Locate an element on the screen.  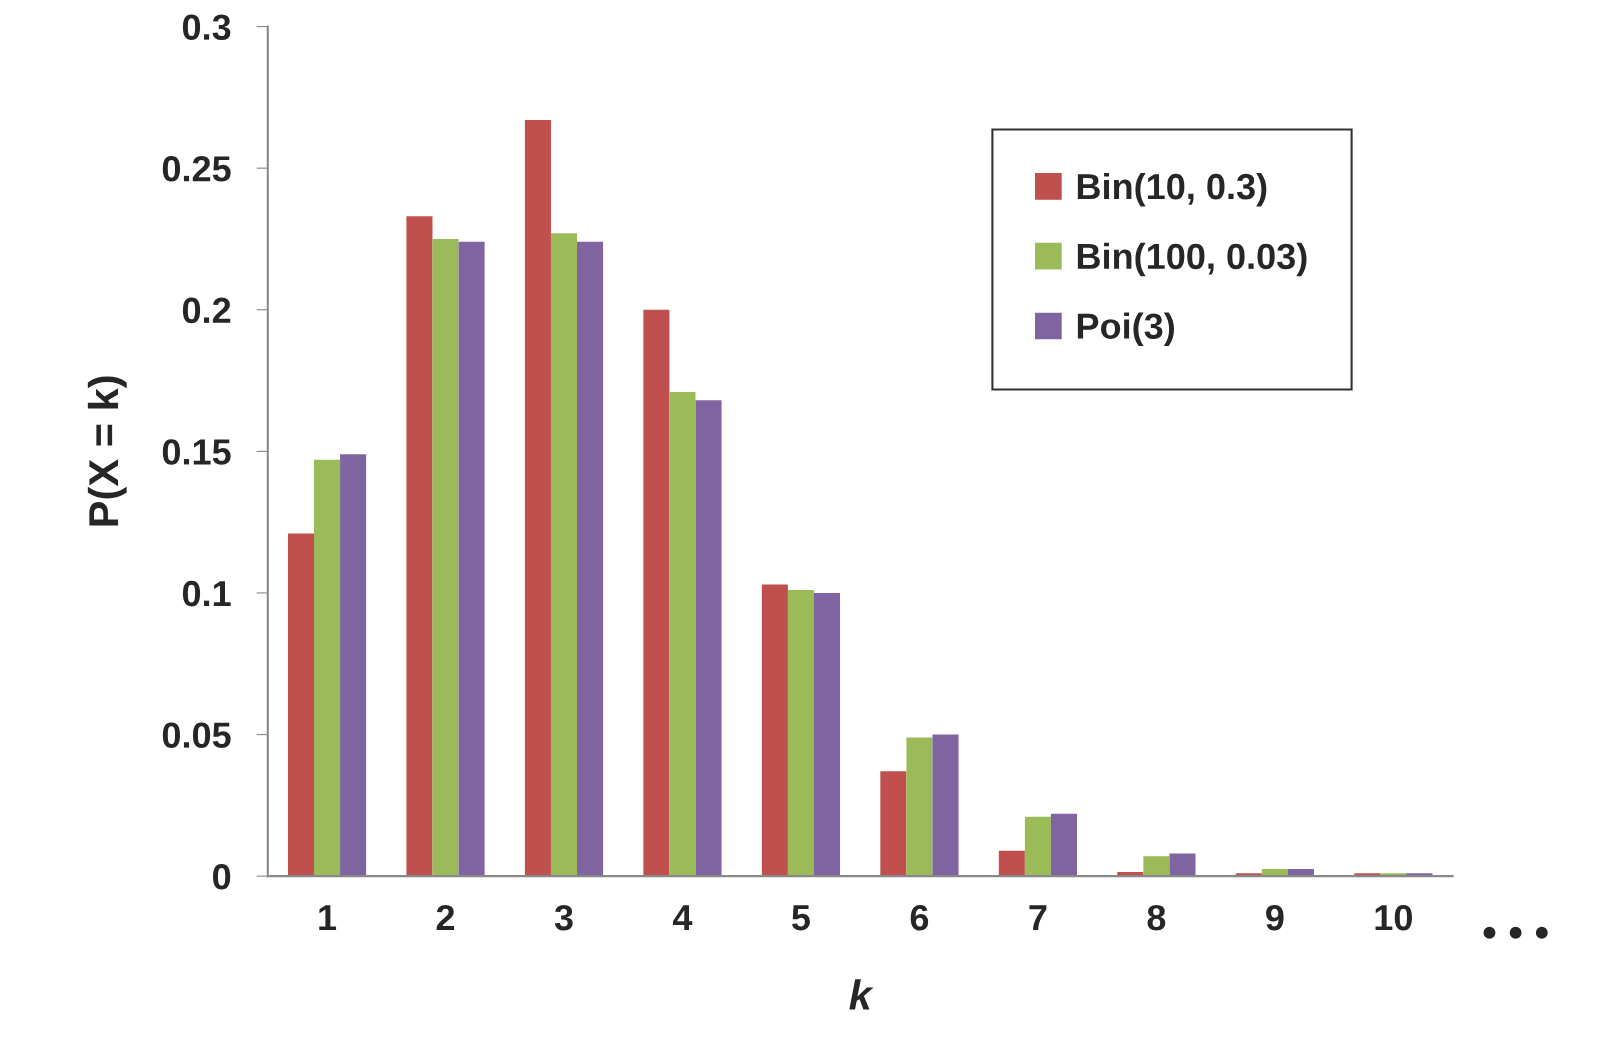
x-axis-title: k is located at coordinates (861, 994).